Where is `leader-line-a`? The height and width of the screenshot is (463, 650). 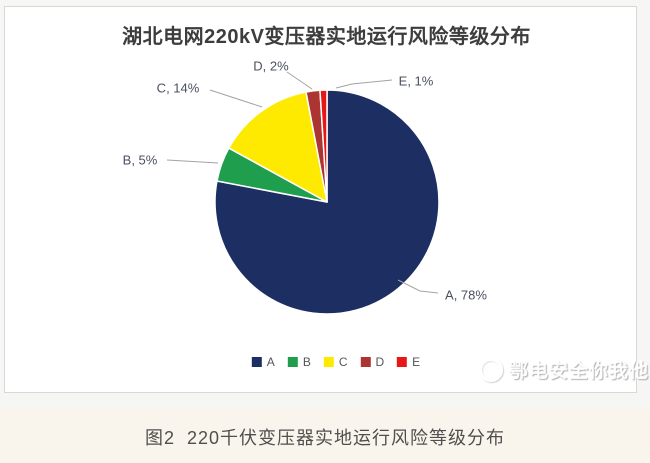 leader-line-a is located at coordinates (418, 286).